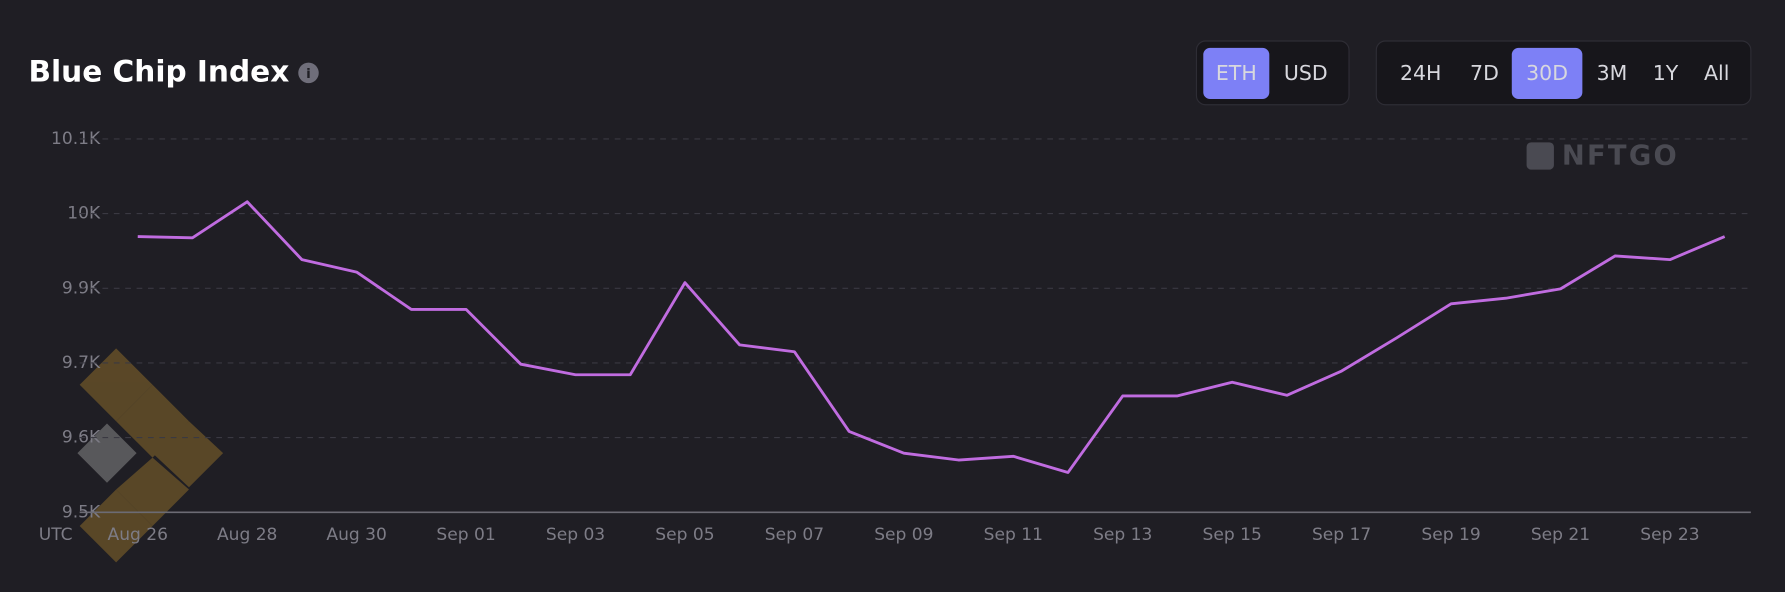 The height and width of the screenshot is (592, 1785). What do you see at coordinates (1013, 535) in the screenshot?
I see `x-tick-label: Sep 11` at bounding box center [1013, 535].